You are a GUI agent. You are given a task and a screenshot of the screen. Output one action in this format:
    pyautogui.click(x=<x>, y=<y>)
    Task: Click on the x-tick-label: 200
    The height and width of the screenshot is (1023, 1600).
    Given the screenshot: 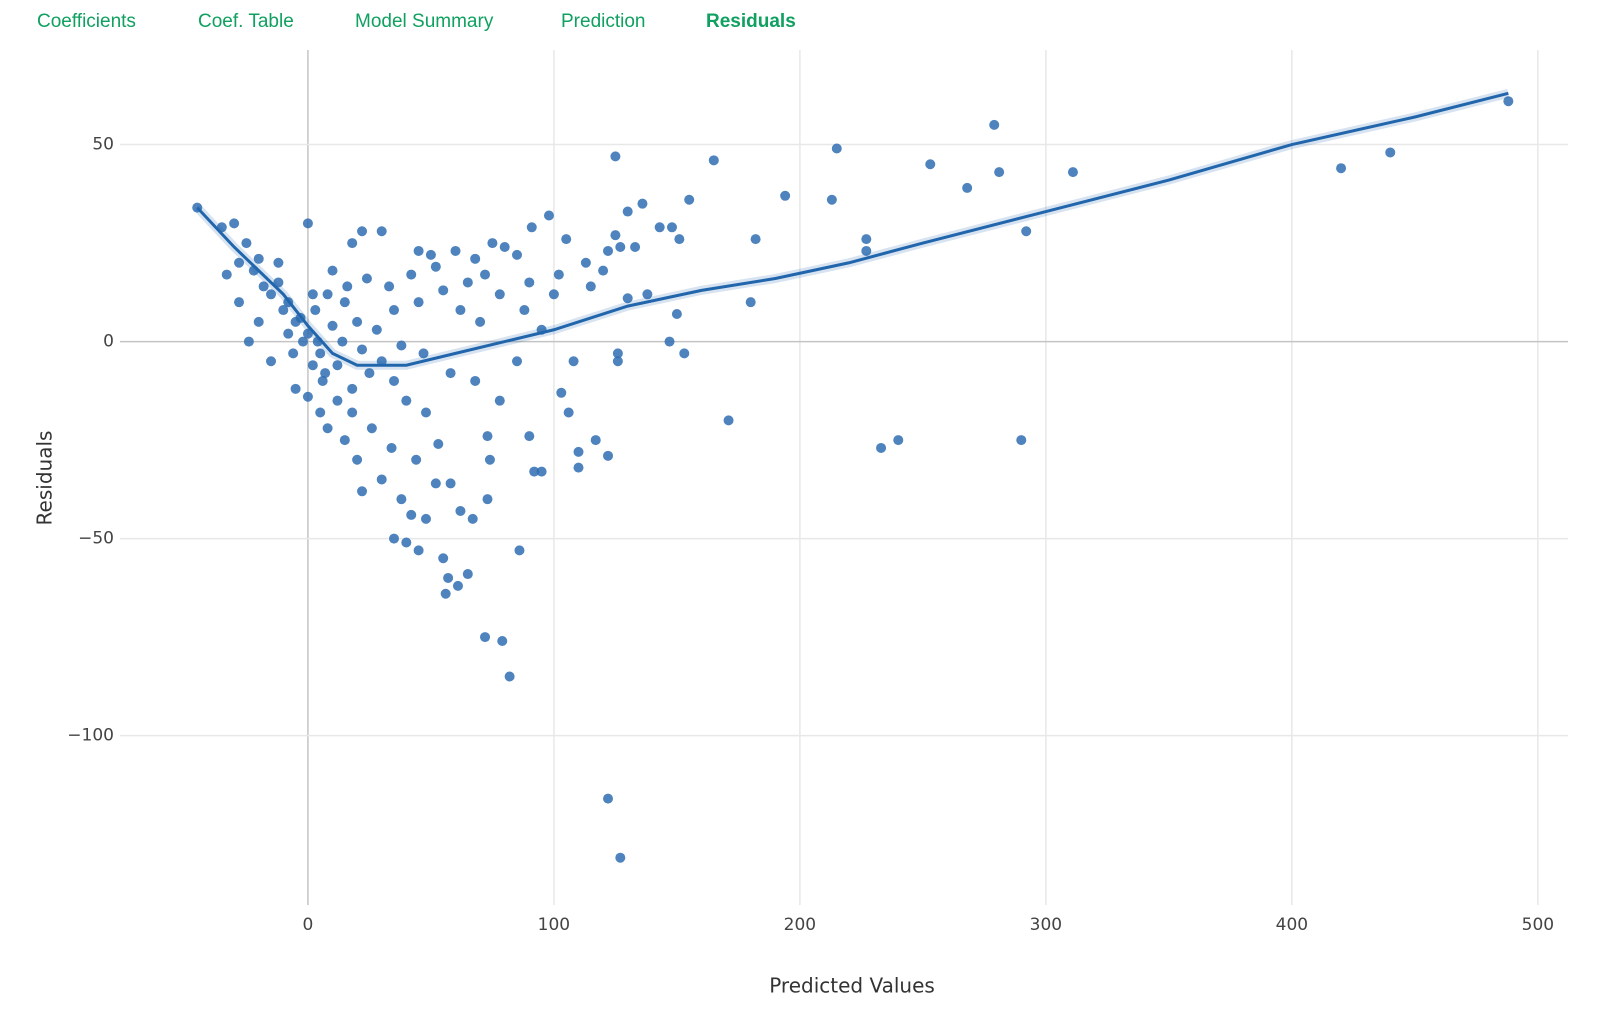 What is the action you would take?
    pyautogui.click(x=800, y=925)
    